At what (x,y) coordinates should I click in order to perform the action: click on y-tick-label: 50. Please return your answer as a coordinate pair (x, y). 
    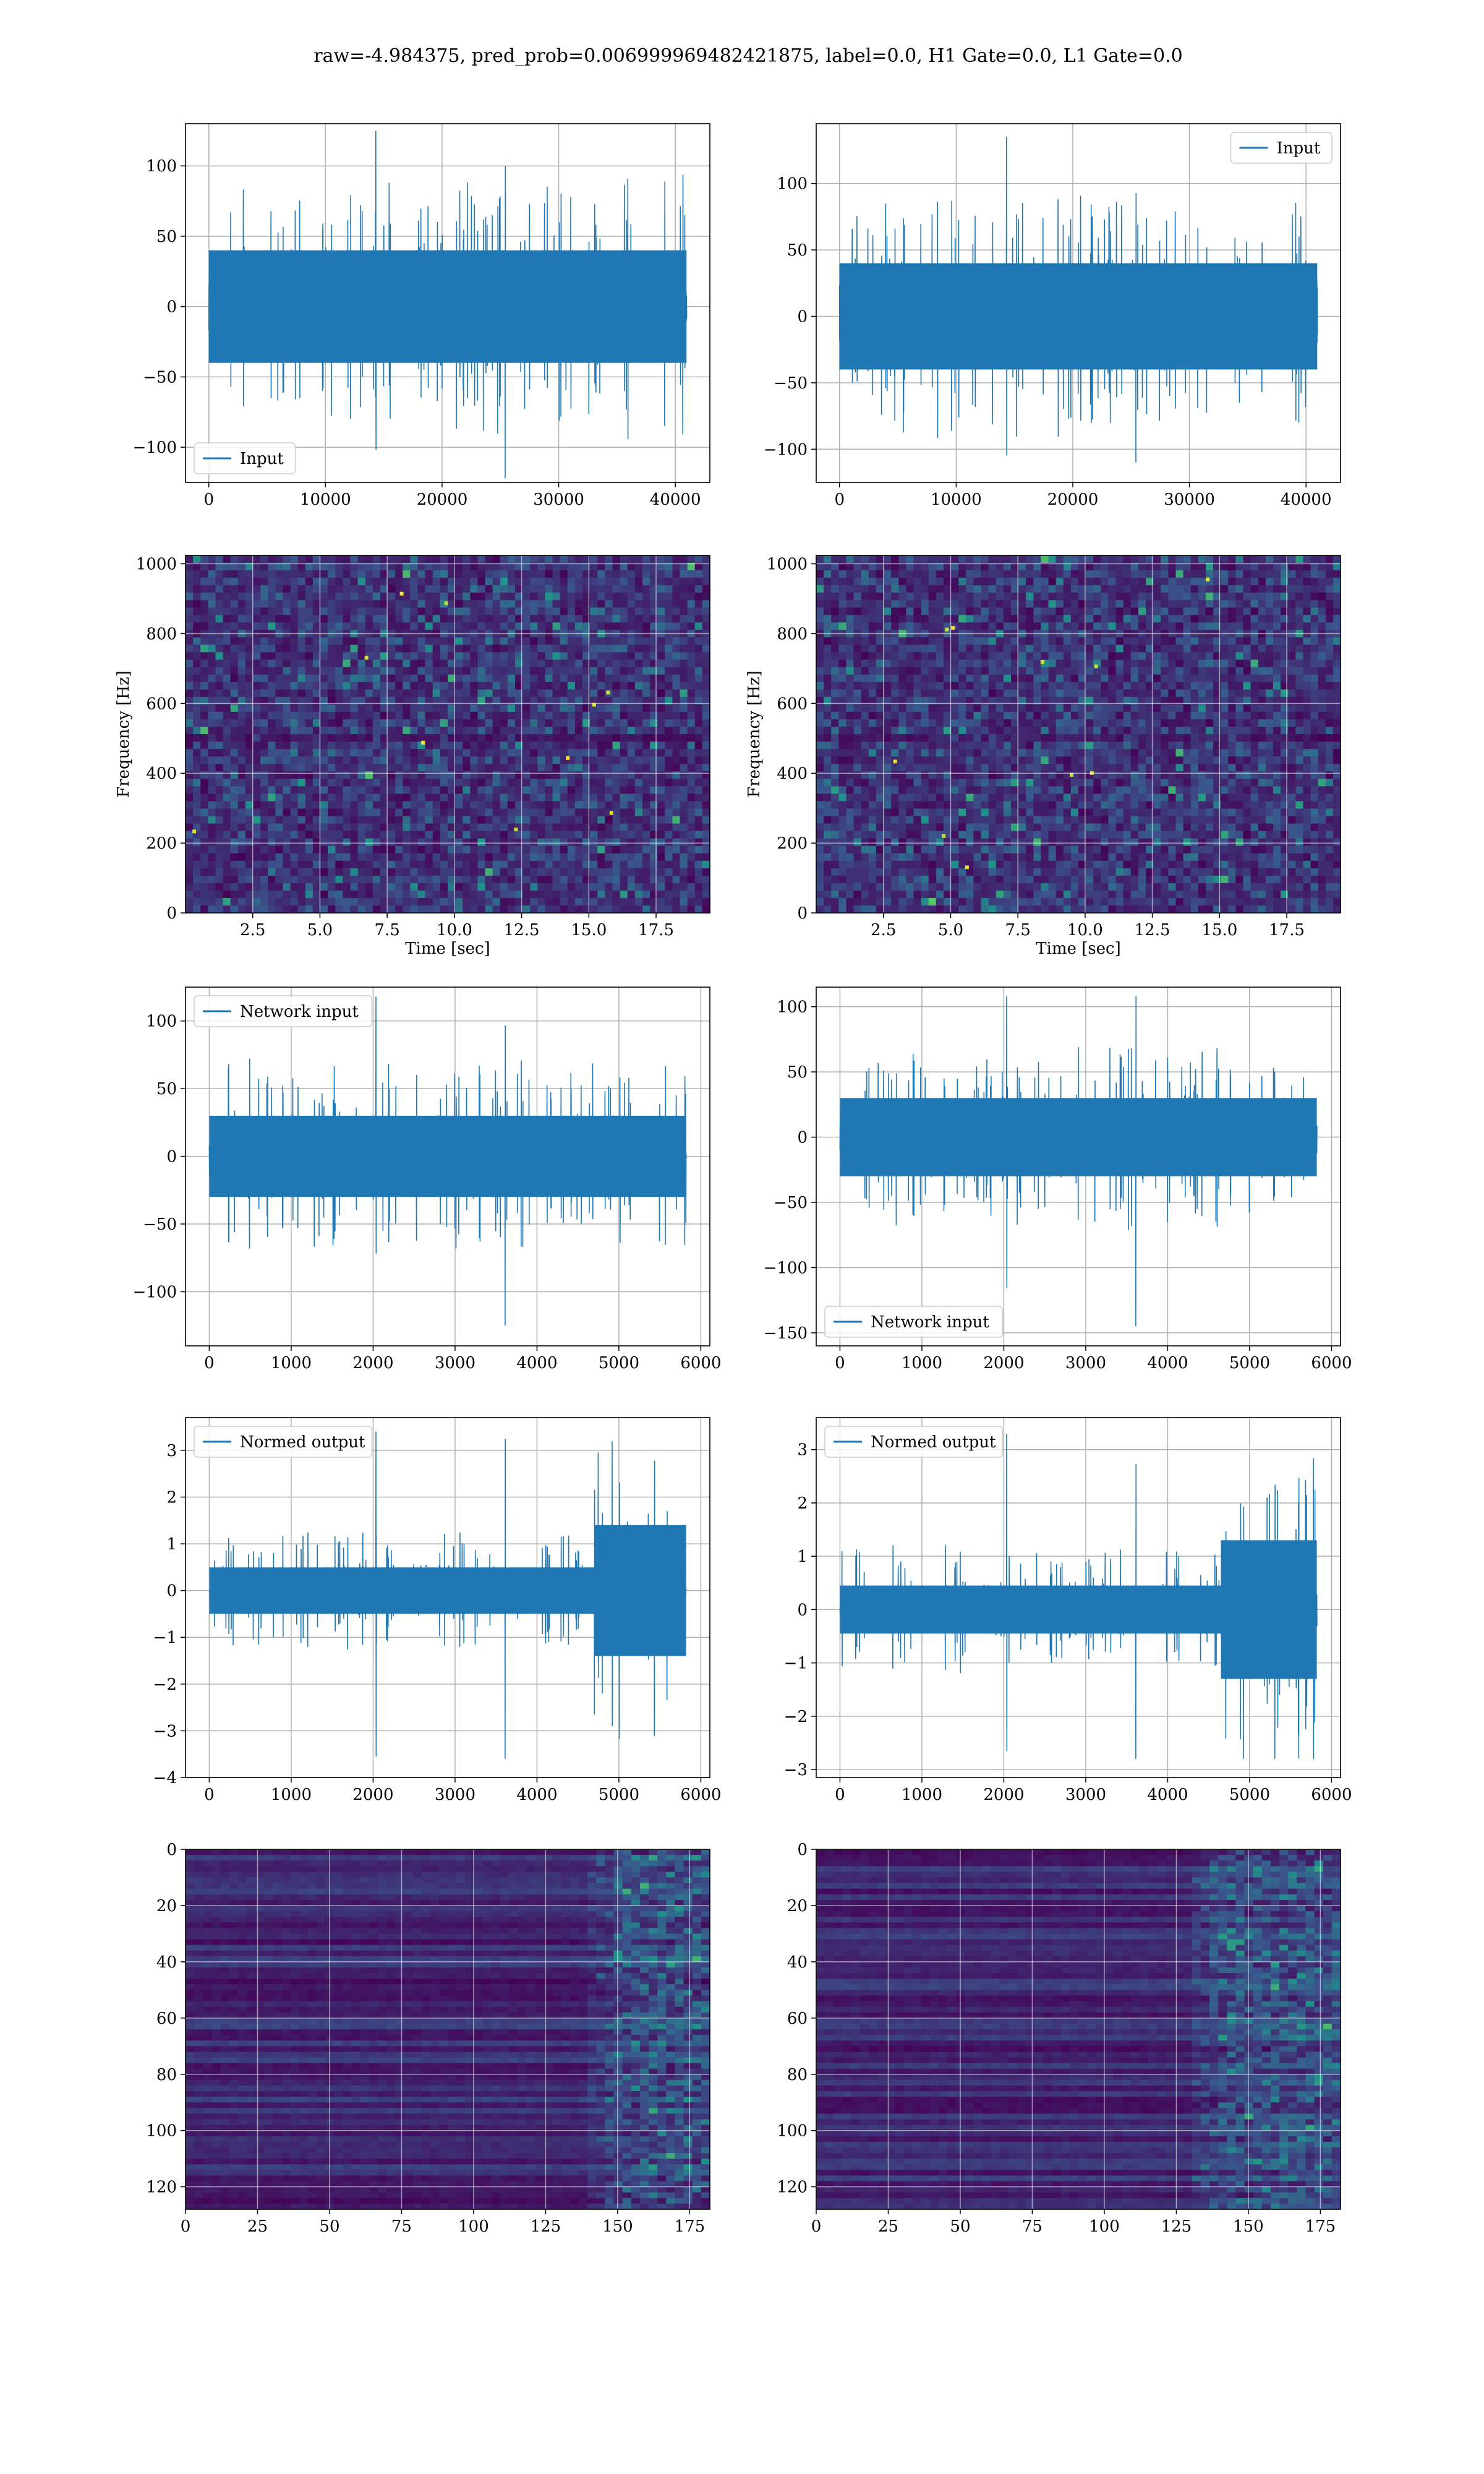
    Looking at the image, I should click on (166, 237).